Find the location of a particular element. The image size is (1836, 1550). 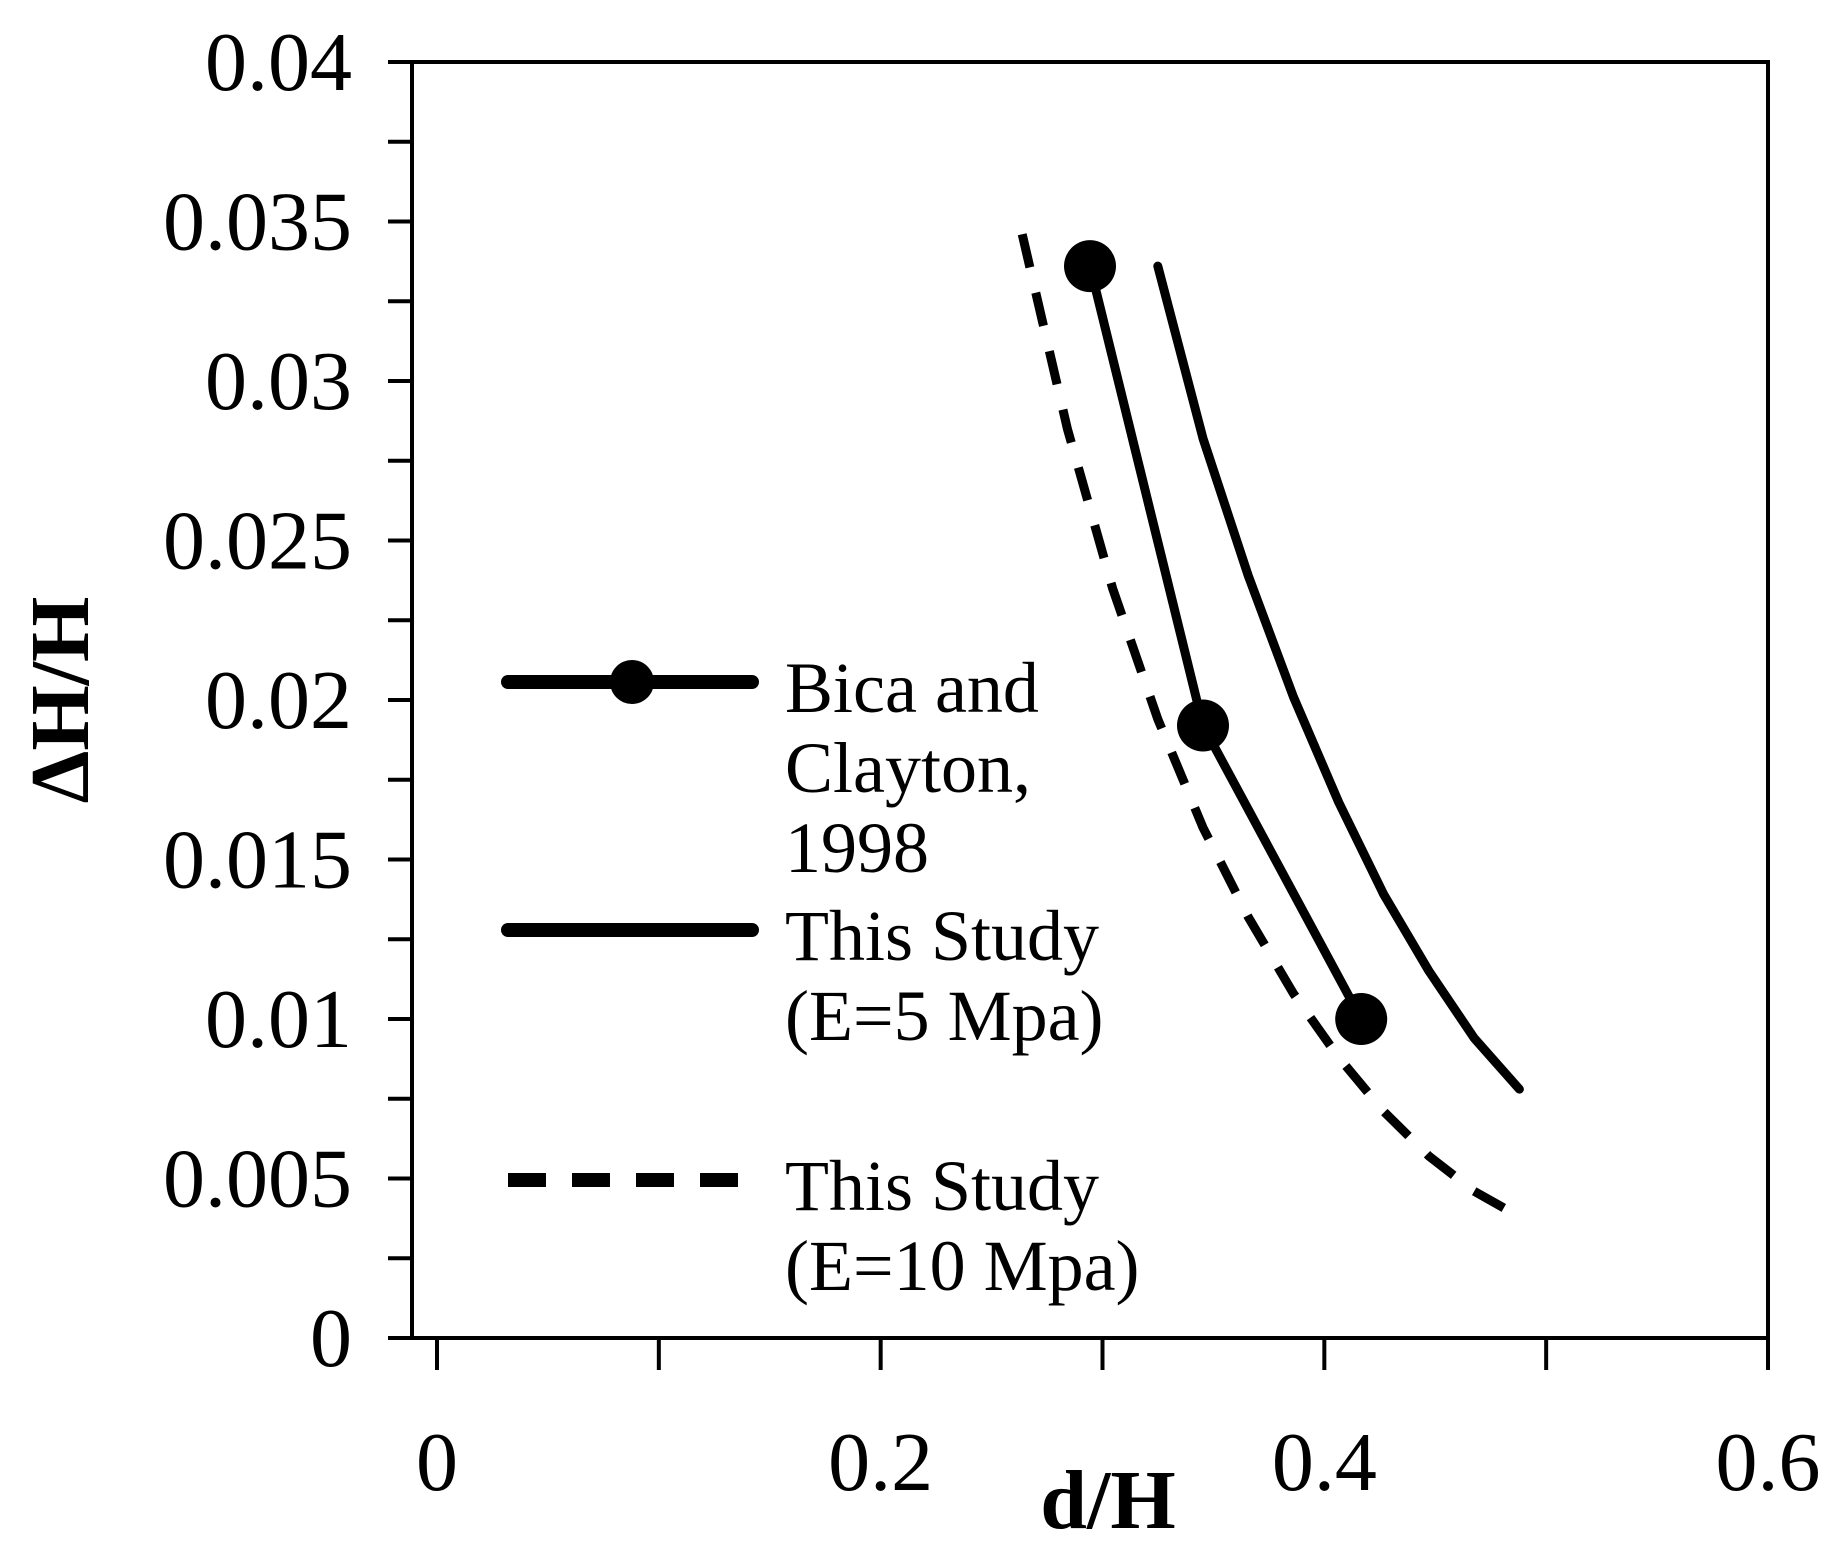

y-tick-label: 0.04 is located at coordinates (278, 62).